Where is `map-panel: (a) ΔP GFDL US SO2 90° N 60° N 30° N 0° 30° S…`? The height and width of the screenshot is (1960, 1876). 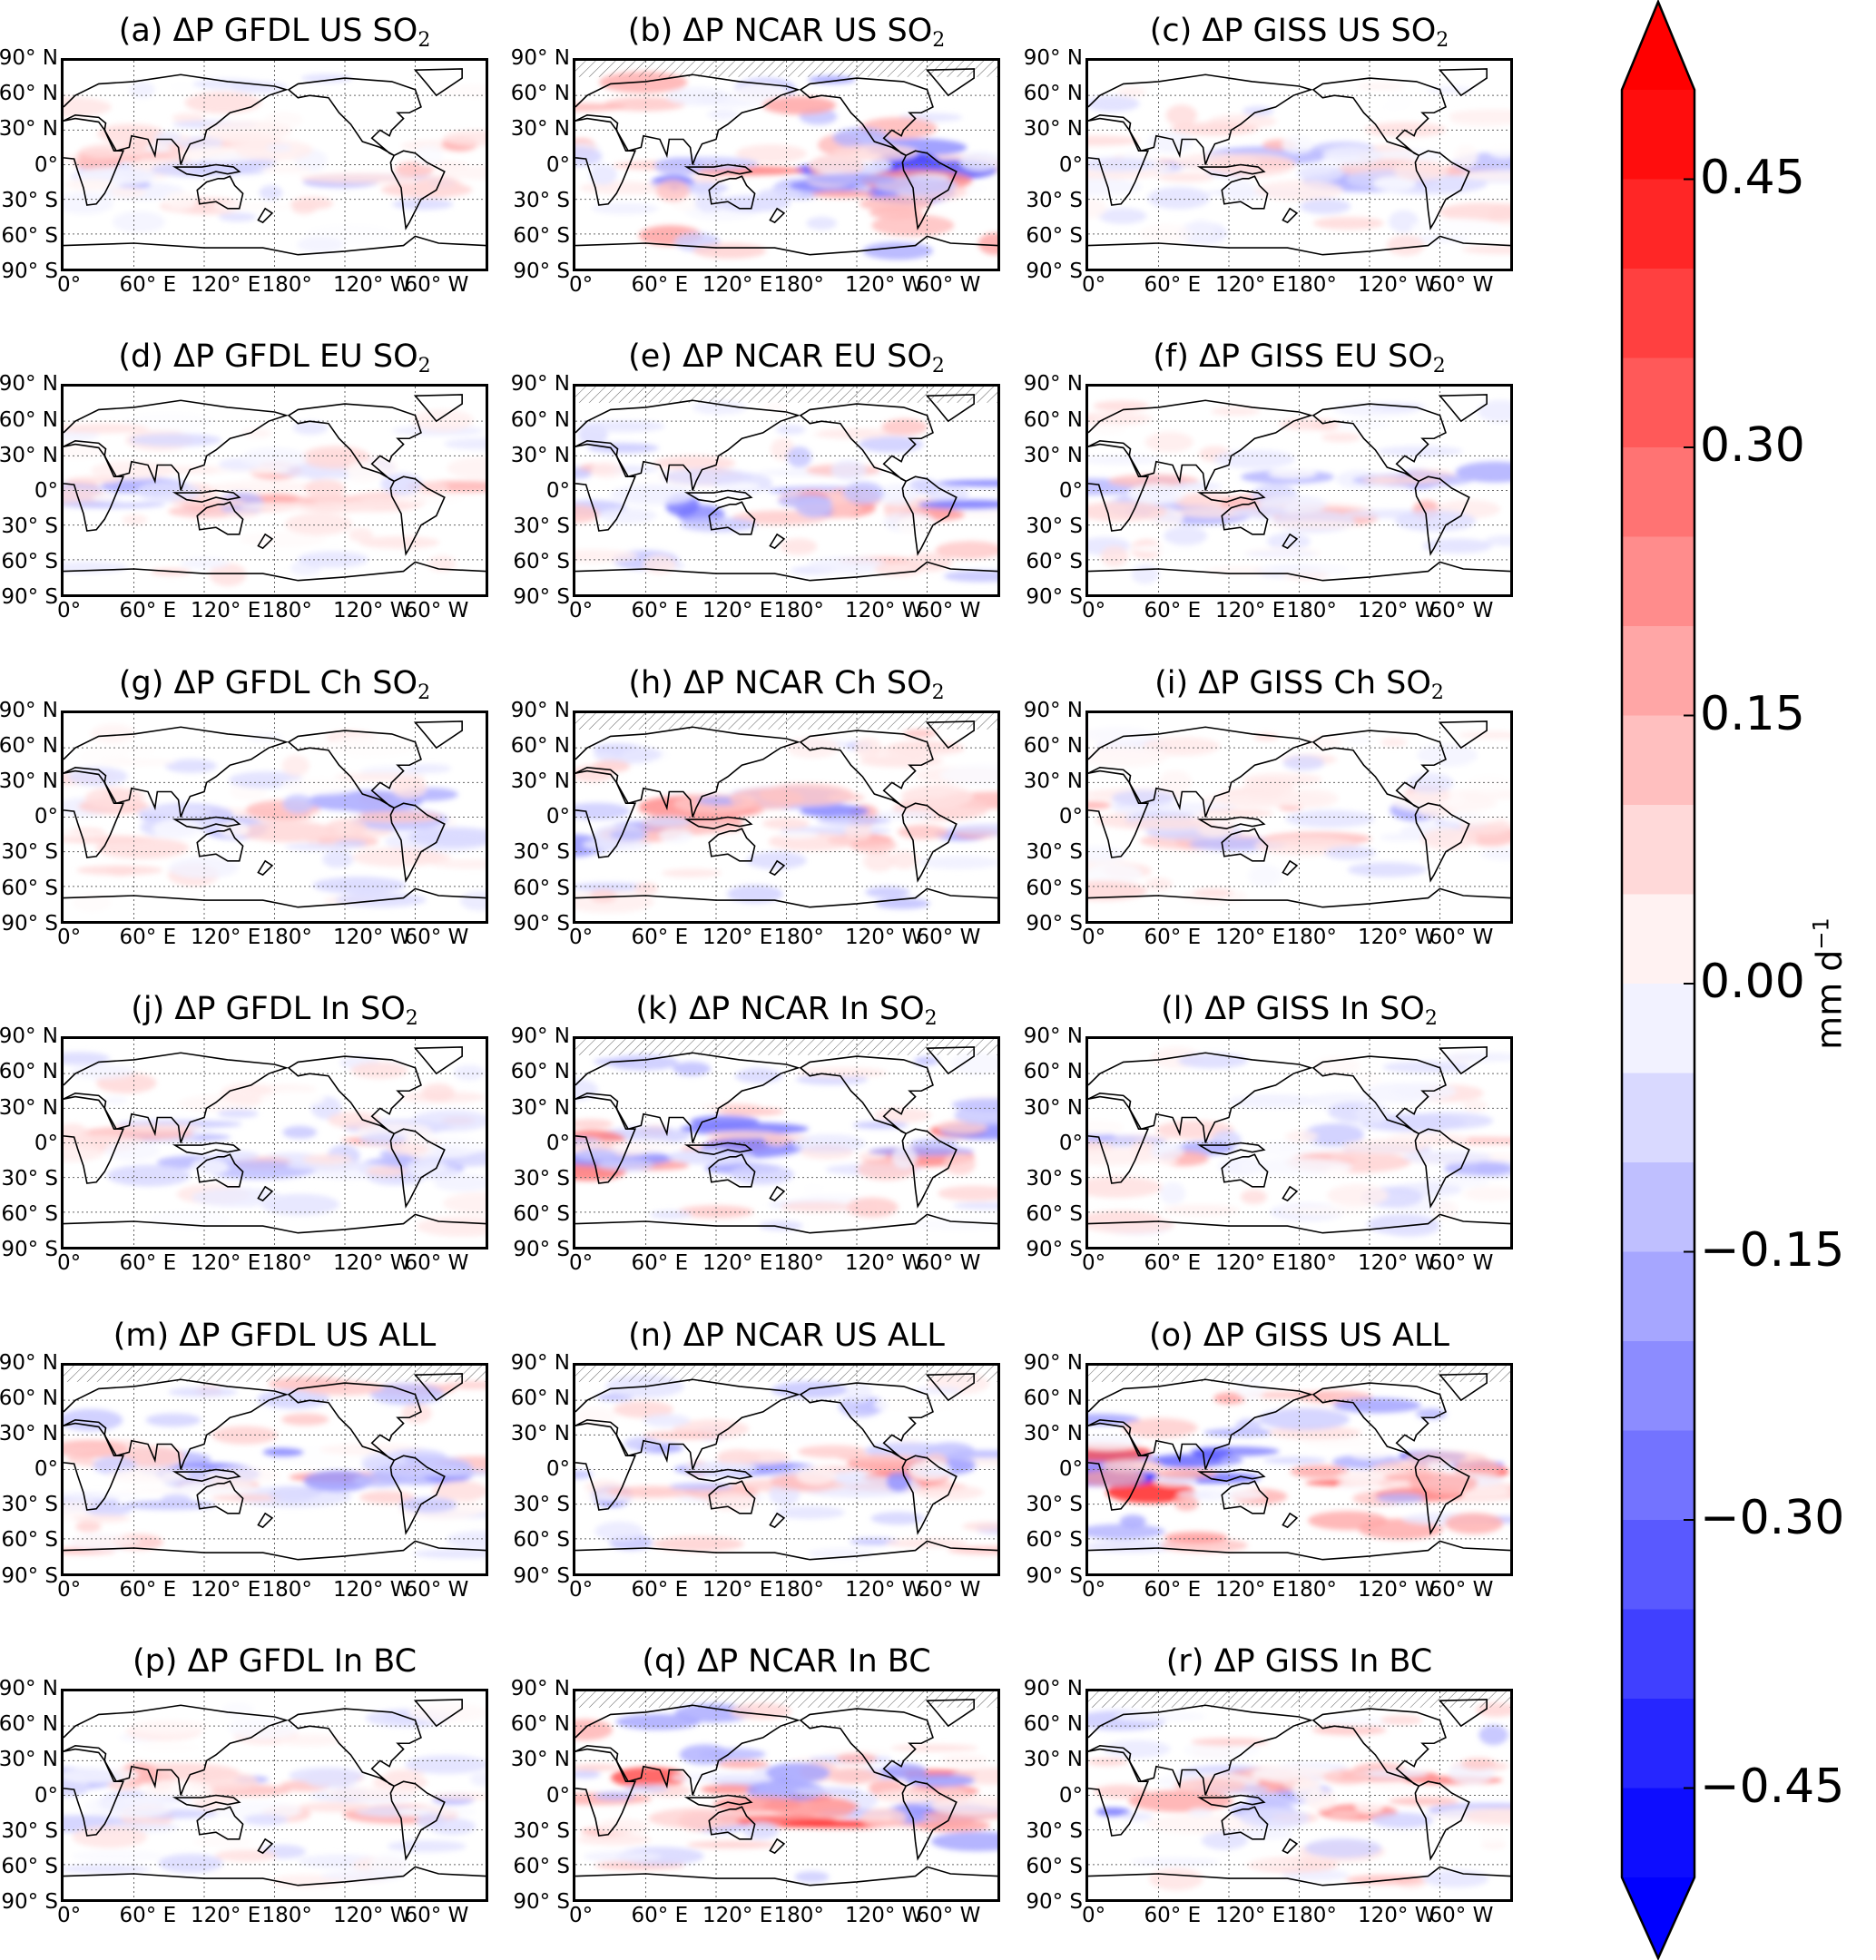 map-panel: (a) ΔP GFDL US SO2 90° N 60° N 30° N 0° 30° S… is located at coordinates (244, 155).